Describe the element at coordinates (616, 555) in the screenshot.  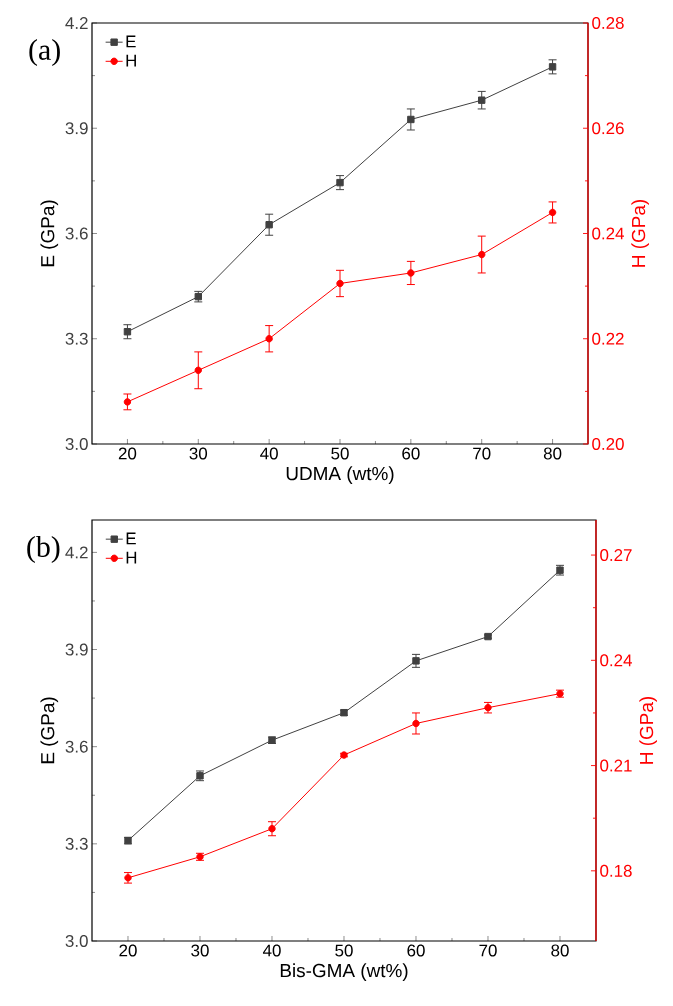
I see `y2-tick-label: 0.27` at that location.